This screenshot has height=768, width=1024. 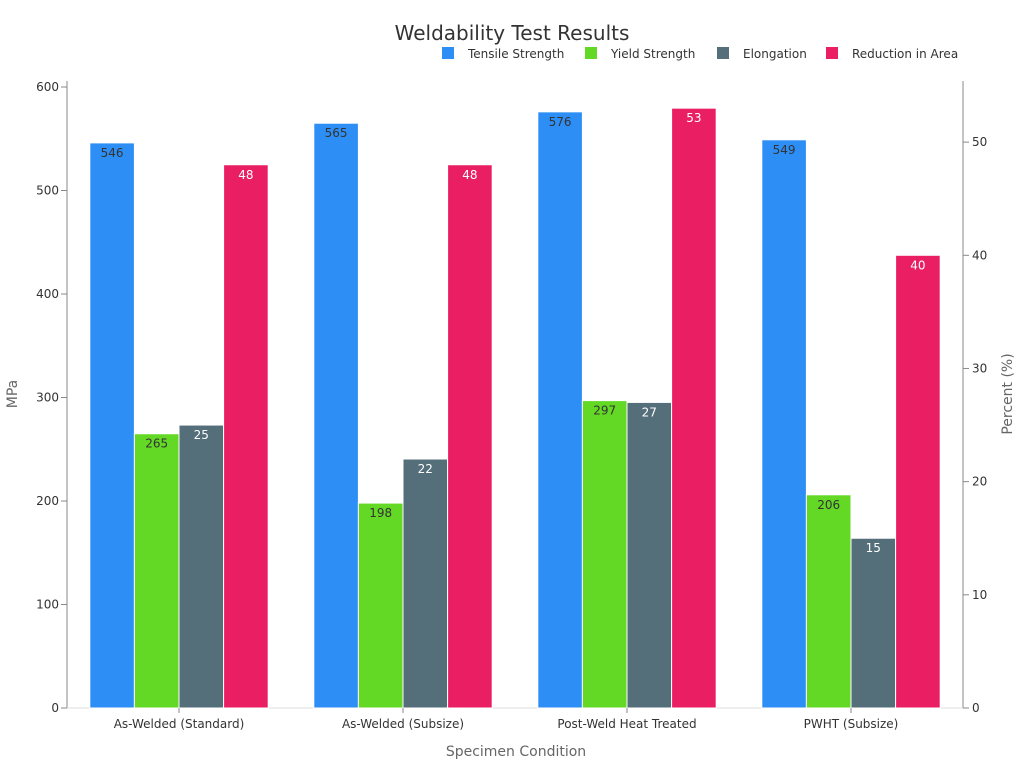 I want to click on x-tick-label: As-Welded (Standard), so click(x=179, y=724).